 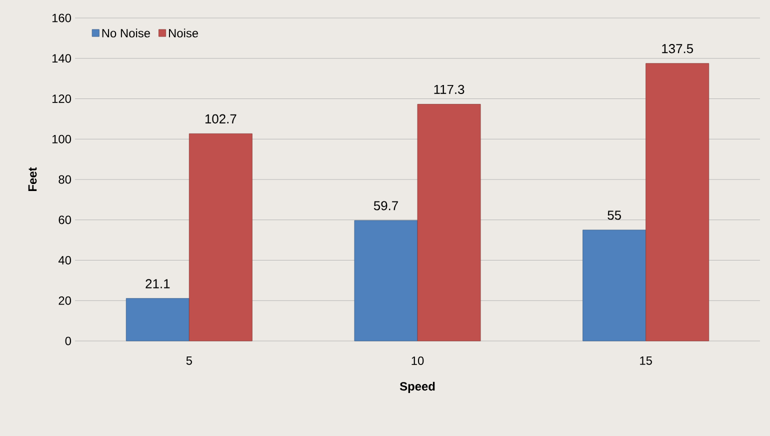 I want to click on legend-label: No Noise, so click(x=126, y=33).